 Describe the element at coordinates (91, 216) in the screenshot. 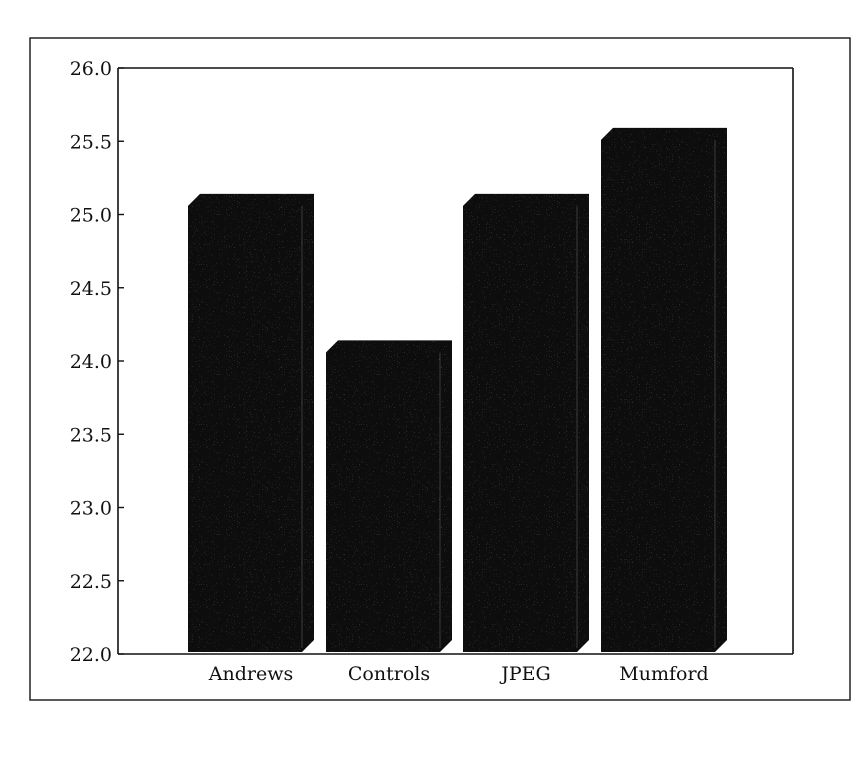

I see `y-tick-label: 25.0` at that location.